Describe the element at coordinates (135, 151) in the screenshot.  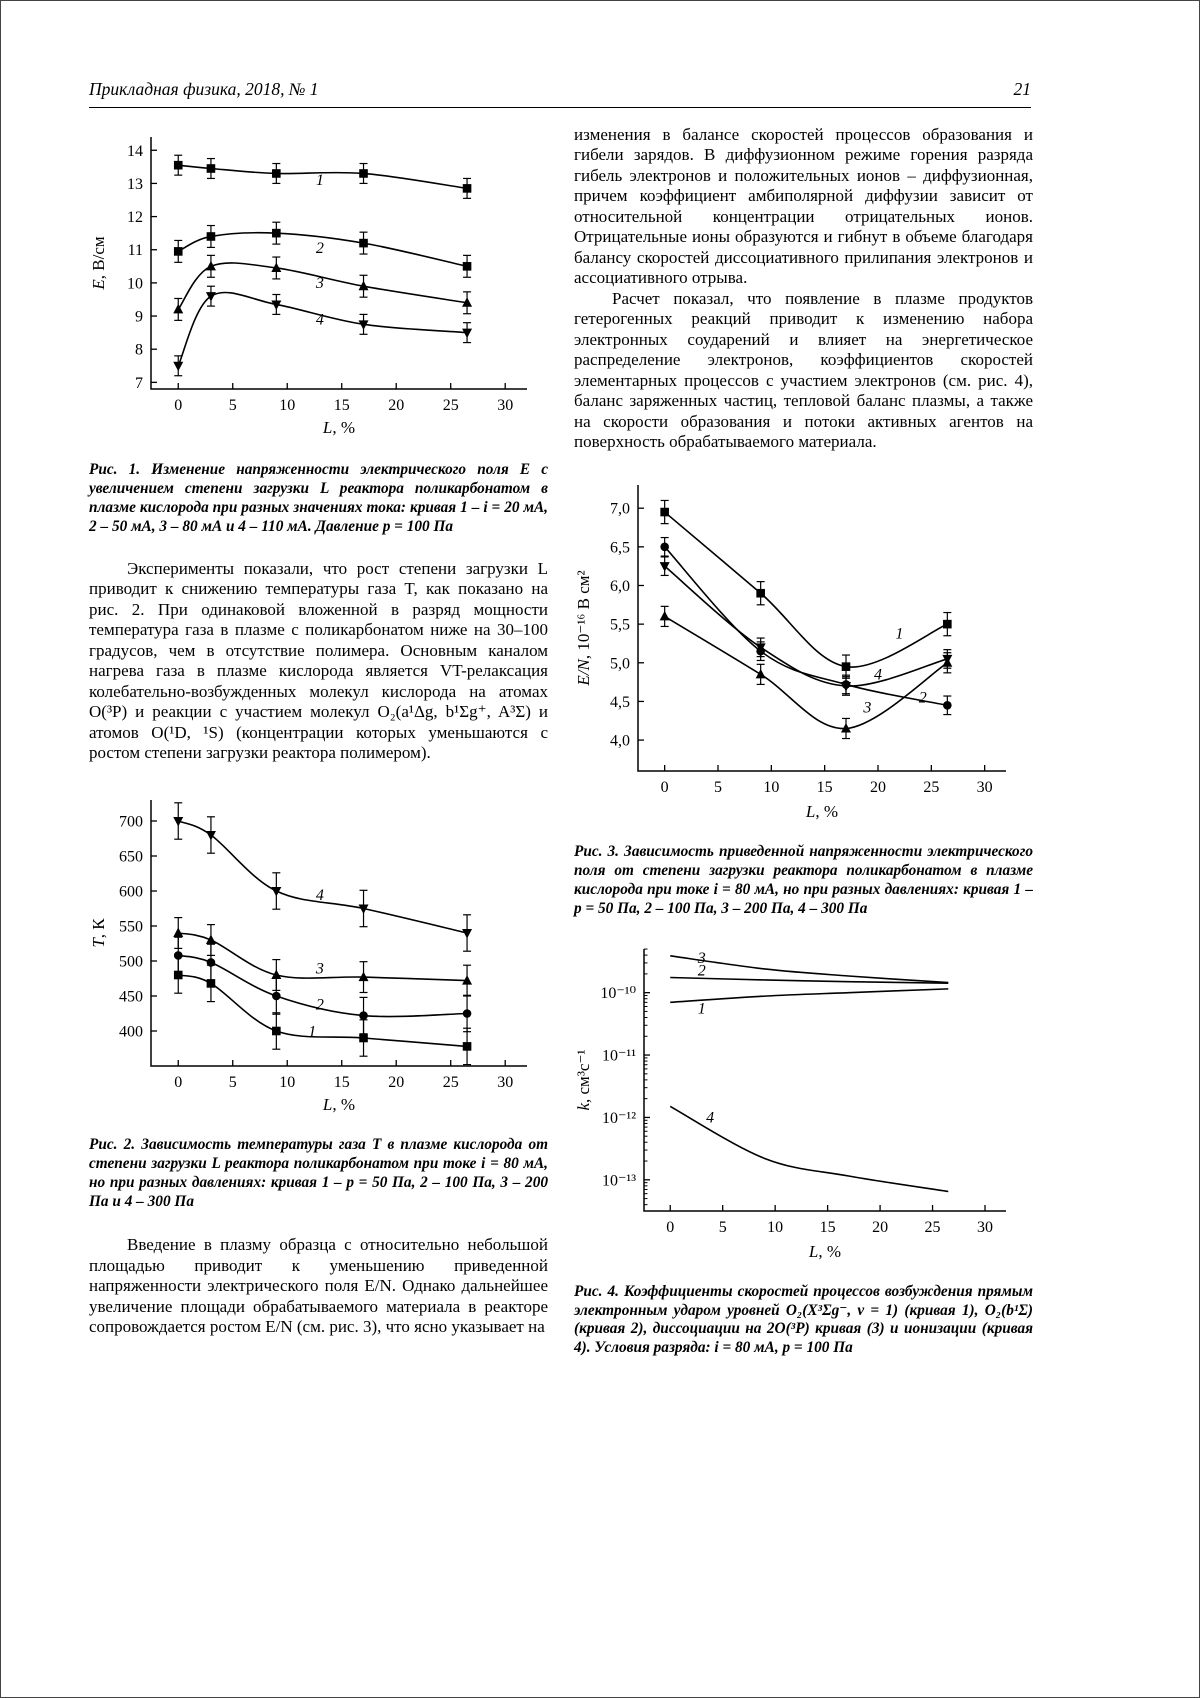
I see `y-tick-label: 14` at that location.